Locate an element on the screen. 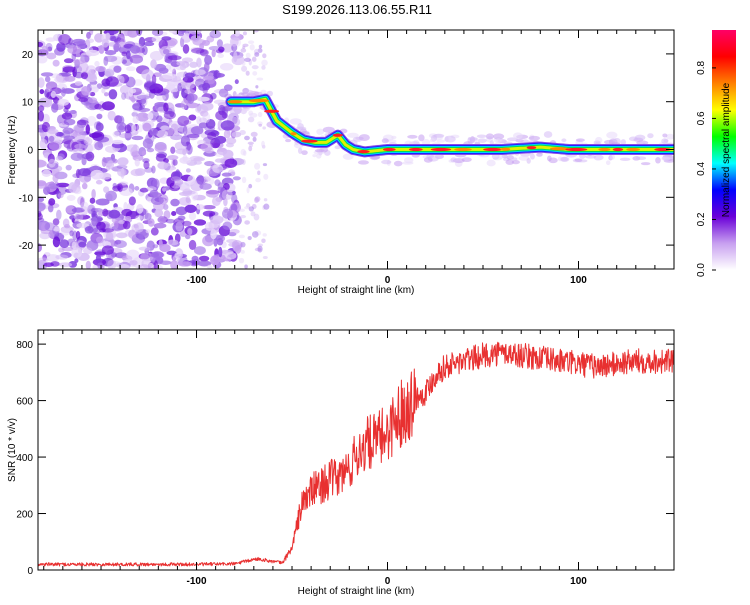 The image size is (750, 605). spectrogram-x-tick-label: 100 is located at coordinates (578, 280).